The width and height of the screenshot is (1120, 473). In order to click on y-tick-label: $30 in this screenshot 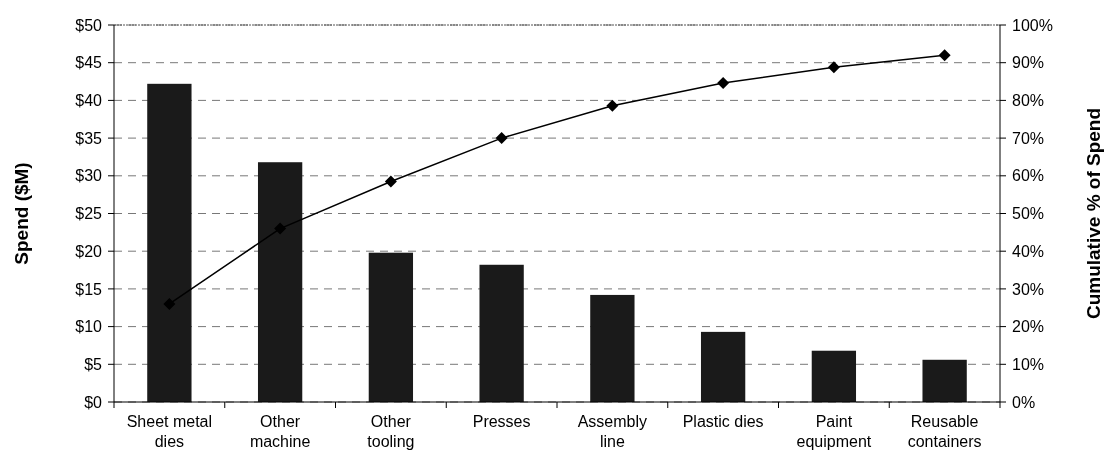, I will do `click(89, 176)`.